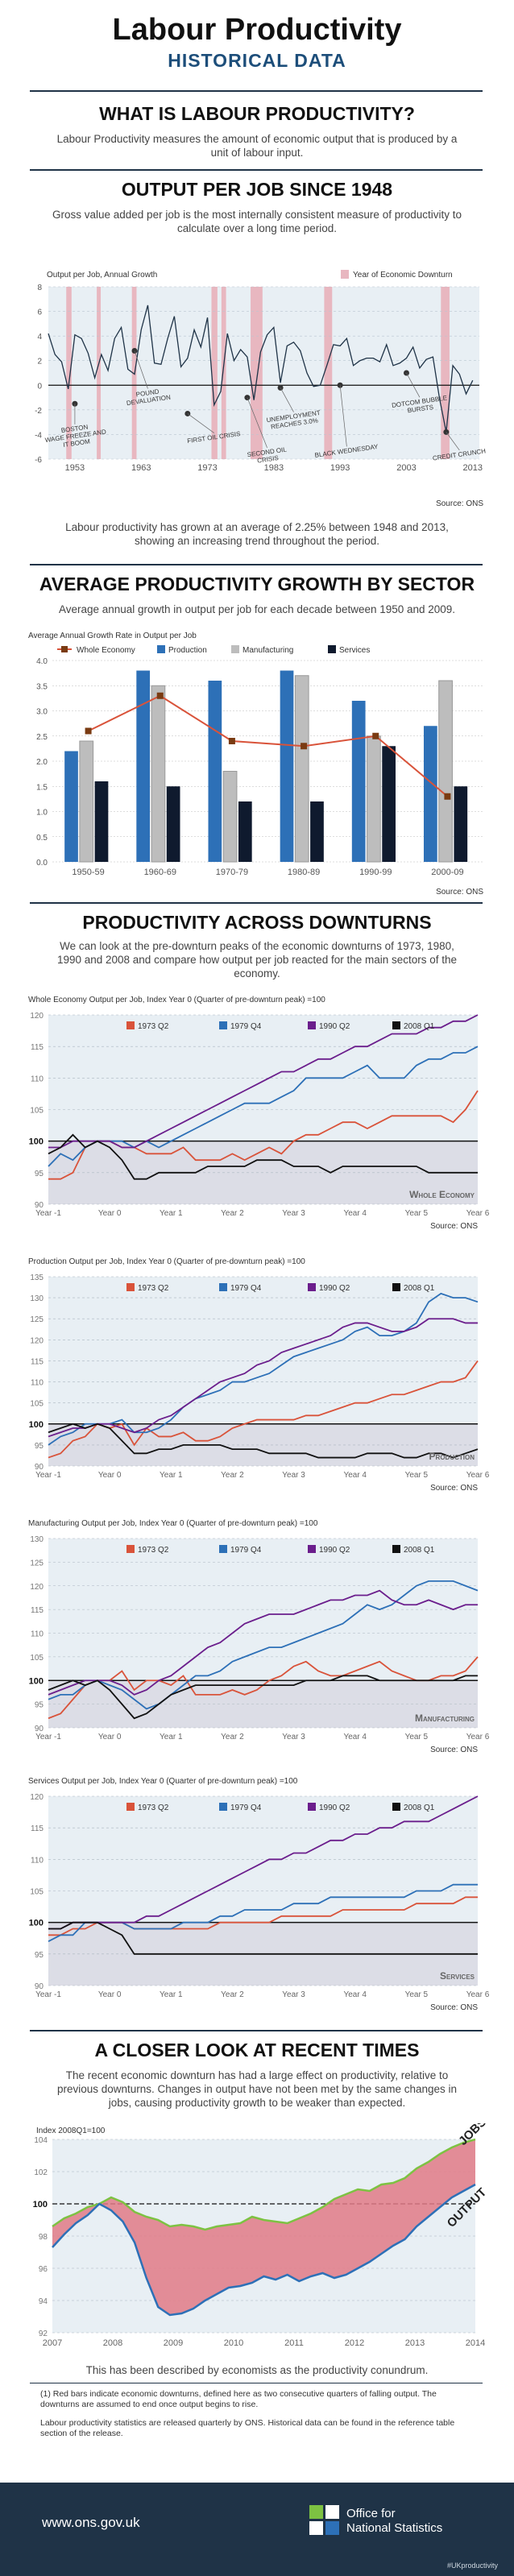  Describe the element at coordinates (340, 468) in the screenshot. I see `x-tick-label: 1993` at that location.